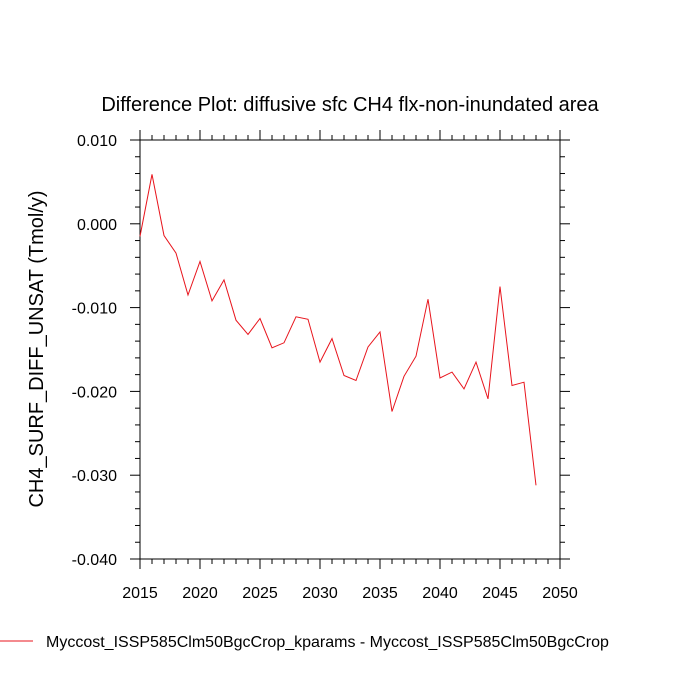  Describe the element at coordinates (140, 593) in the screenshot. I see `x-tick-label: 2015` at that location.